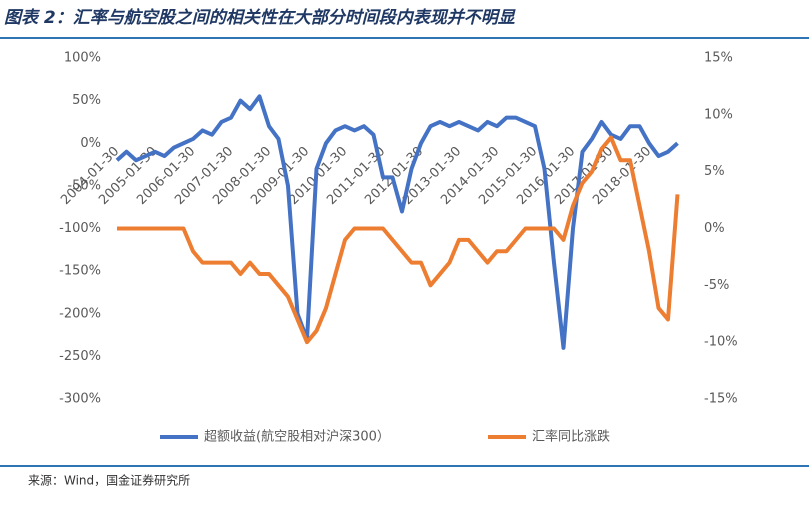  I want to click on y-tick-label: 100%, so click(82, 58).